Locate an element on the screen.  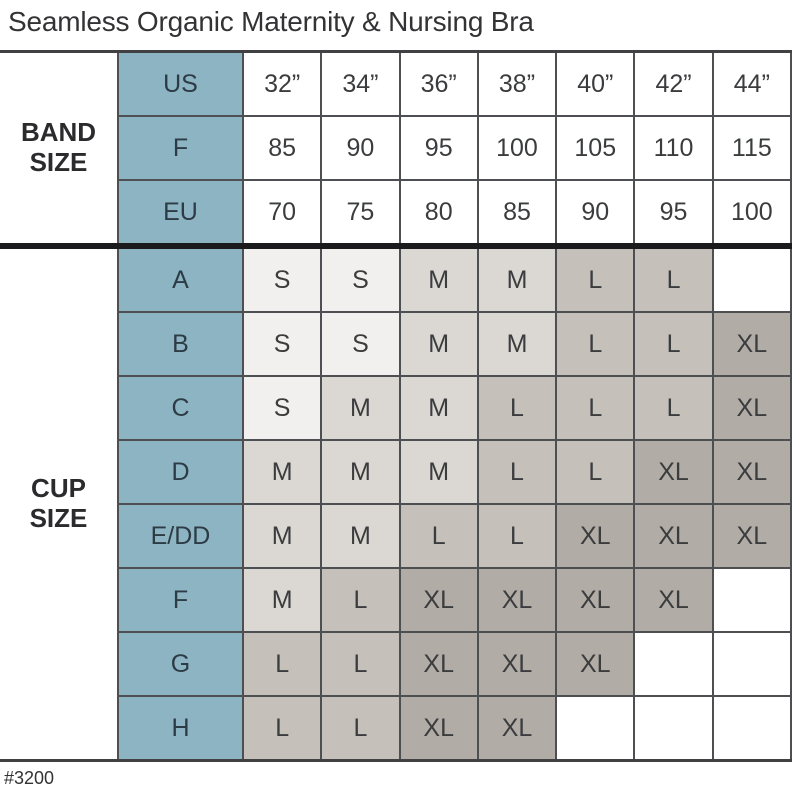
cup-row-header-g: G is located at coordinates (180, 664).